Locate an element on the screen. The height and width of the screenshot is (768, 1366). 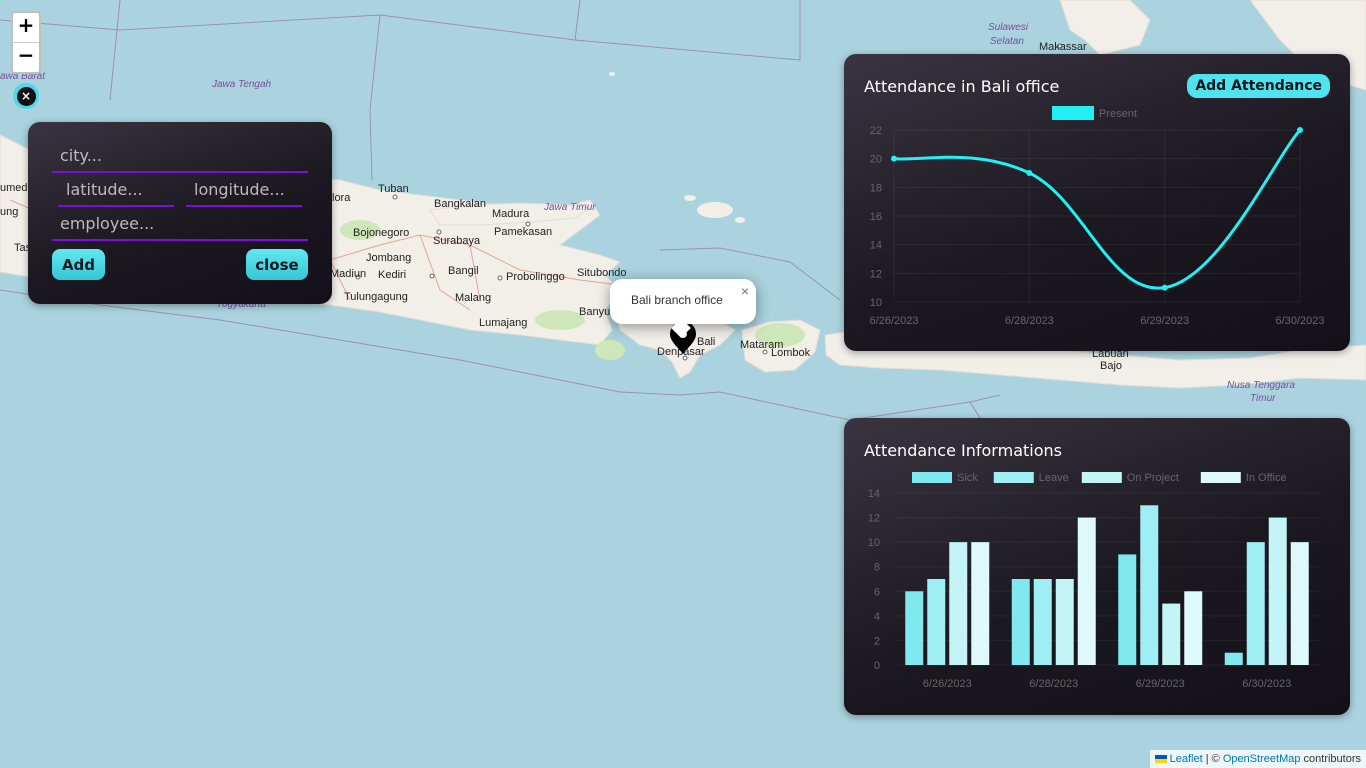
ukraine-flag-icon is located at coordinates (1160, 759).